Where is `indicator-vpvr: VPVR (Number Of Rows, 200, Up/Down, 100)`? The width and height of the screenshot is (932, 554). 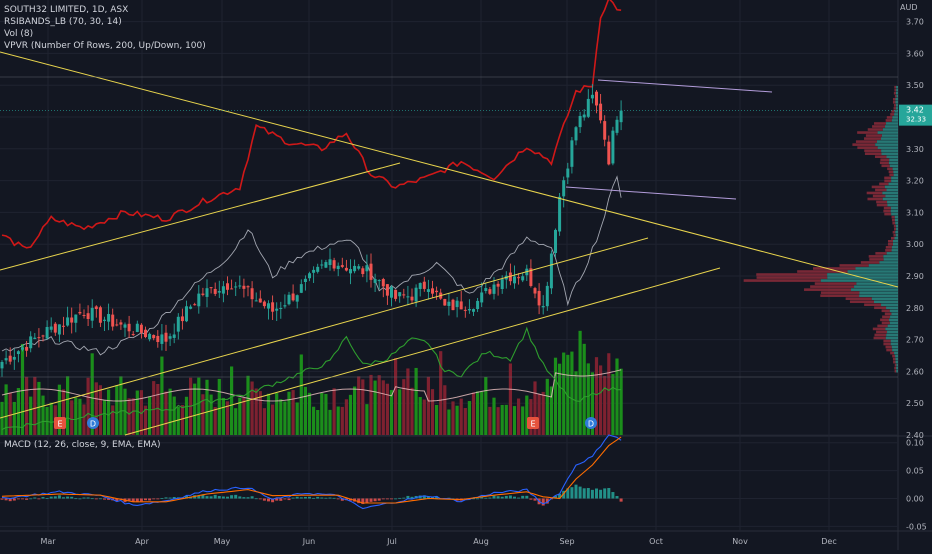
indicator-vpvr: VPVR (Number Of Rows, 200, Up/Down, 100) is located at coordinates (105, 46).